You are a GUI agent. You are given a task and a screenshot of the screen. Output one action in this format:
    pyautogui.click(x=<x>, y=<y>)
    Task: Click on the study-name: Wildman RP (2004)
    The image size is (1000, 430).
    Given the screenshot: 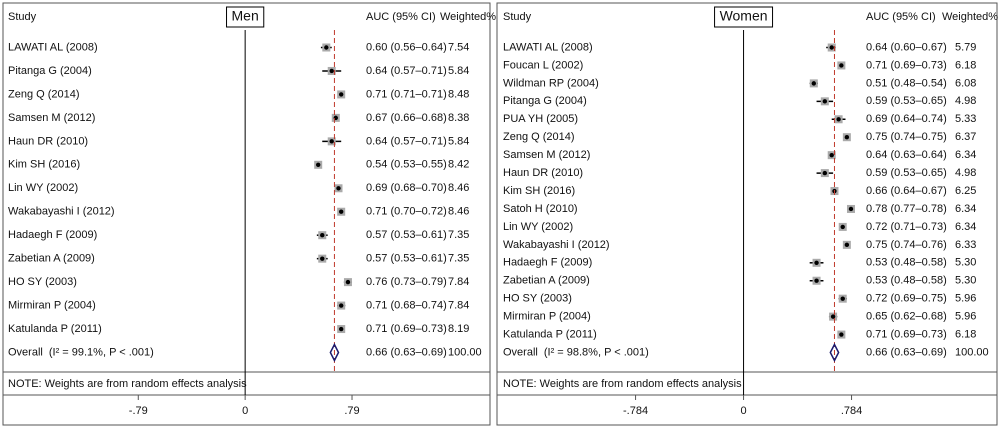 What is the action you would take?
    pyautogui.click(x=551, y=83)
    